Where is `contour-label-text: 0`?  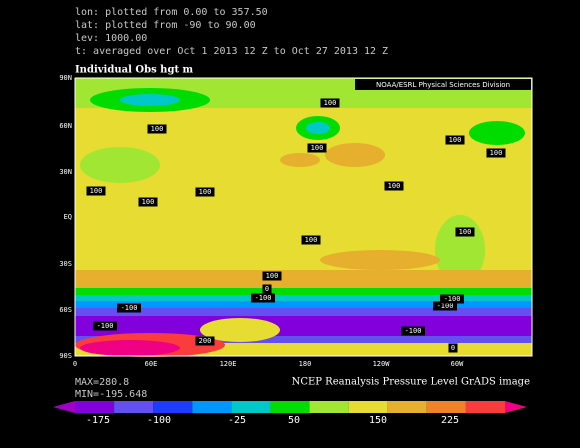 contour-label-text: 0 is located at coordinates (453, 348).